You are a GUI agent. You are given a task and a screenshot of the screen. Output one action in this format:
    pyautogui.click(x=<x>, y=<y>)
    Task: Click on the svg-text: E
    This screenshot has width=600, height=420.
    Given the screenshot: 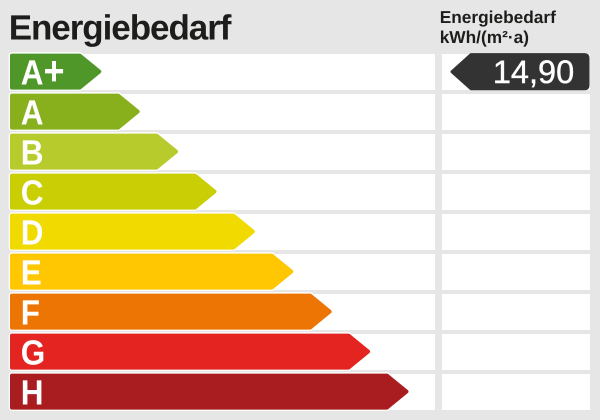 What is the action you would take?
    pyautogui.click(x=31, y=272)
    